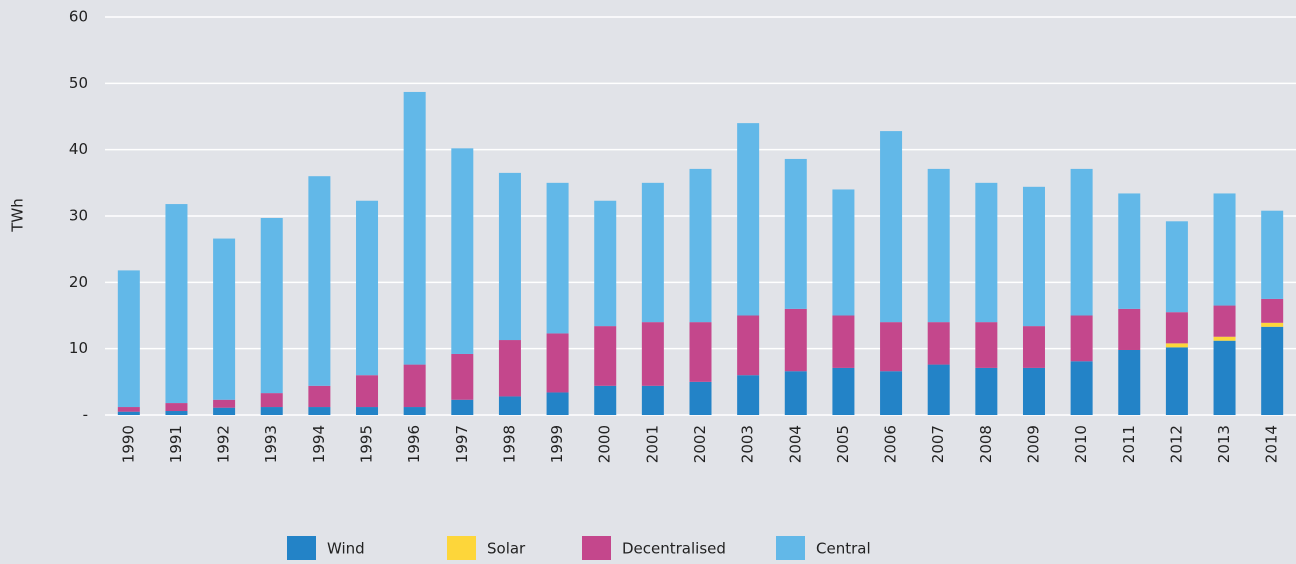 This screenshot has height=564, width=1296. I want to click on x-tick-label: 1995, so click(367, 444).